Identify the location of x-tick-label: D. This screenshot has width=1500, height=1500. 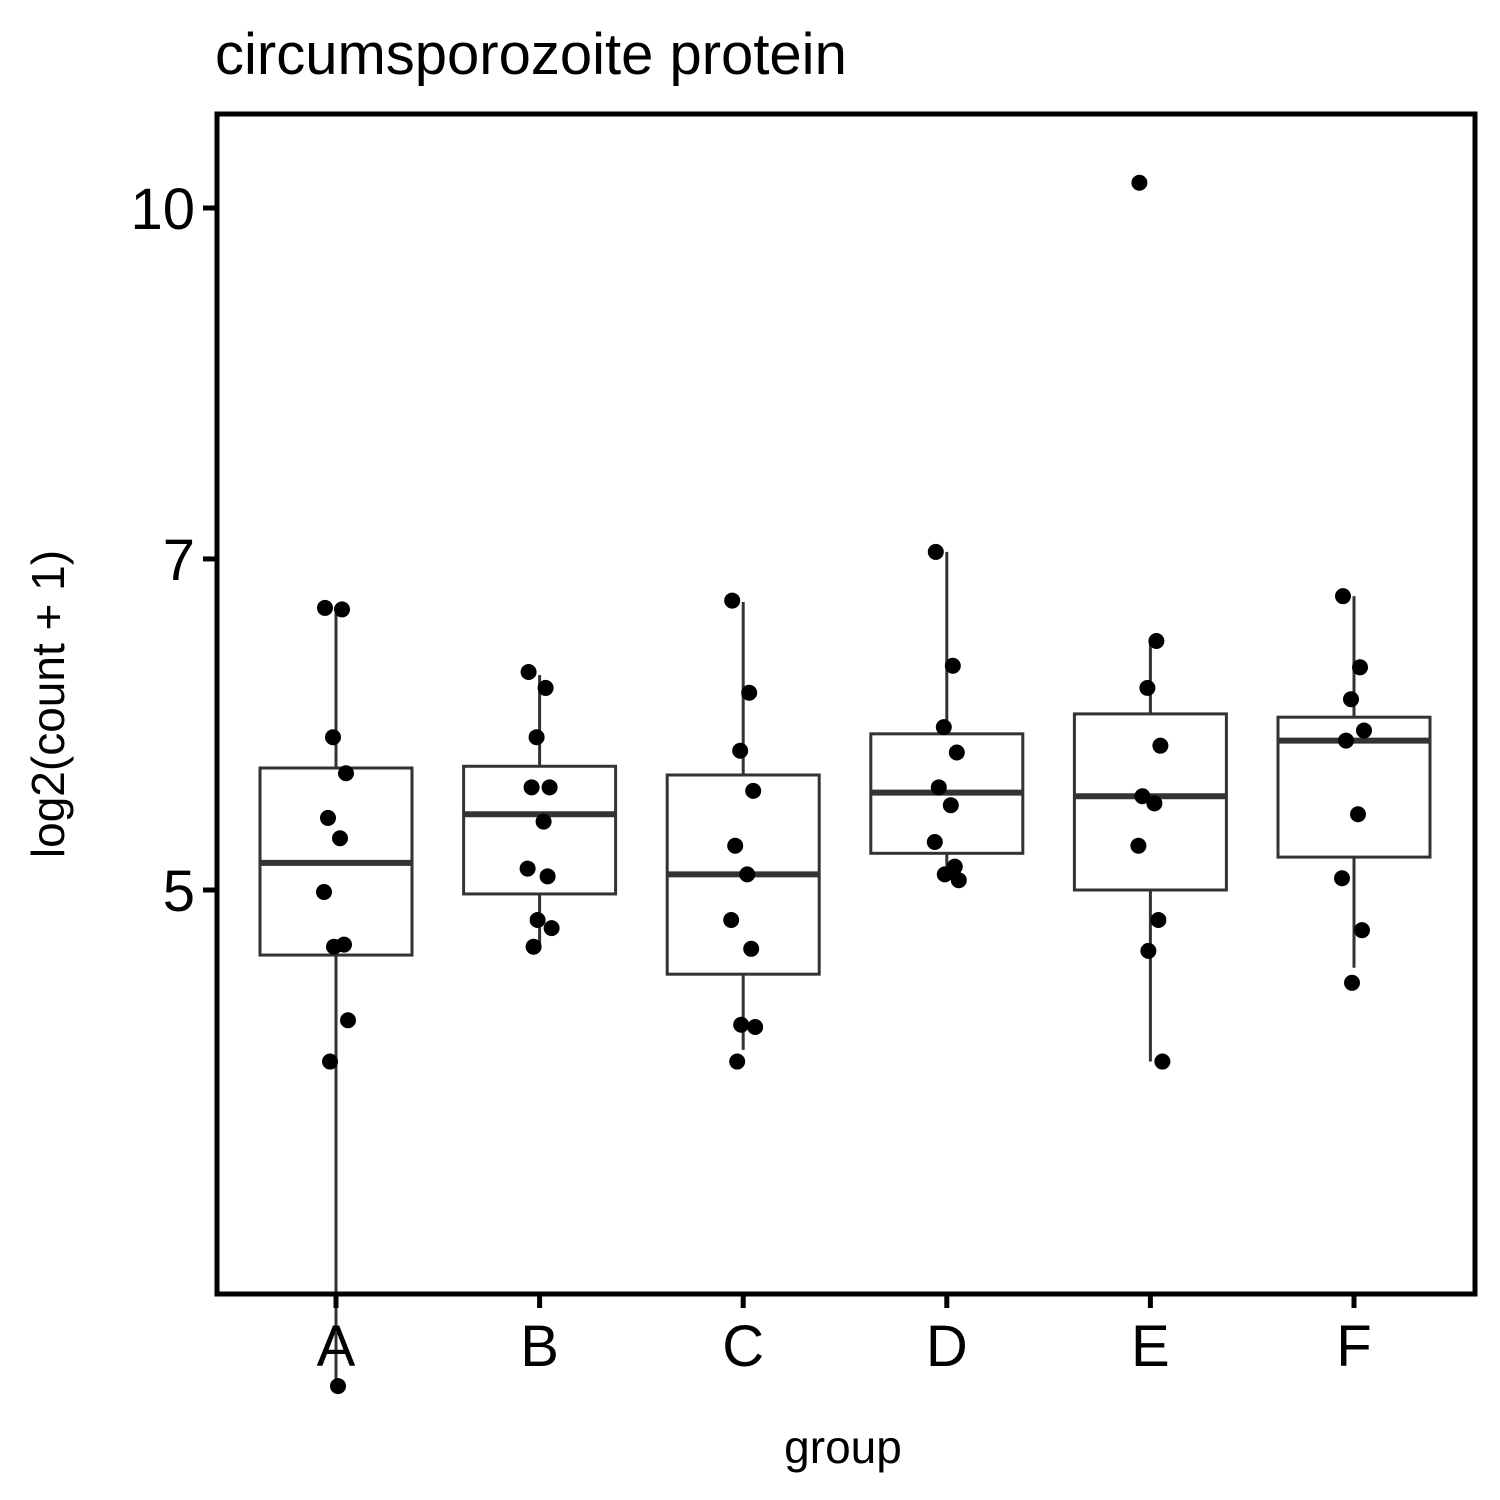
(947, 1346).